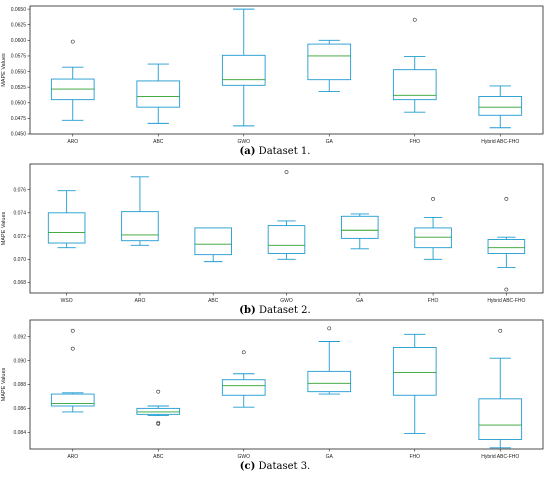 The image size is (550, 477). Describe the element at coordinates (19, 103) in the screenshot. I see `y-tick-label: 0.0500` at that location.